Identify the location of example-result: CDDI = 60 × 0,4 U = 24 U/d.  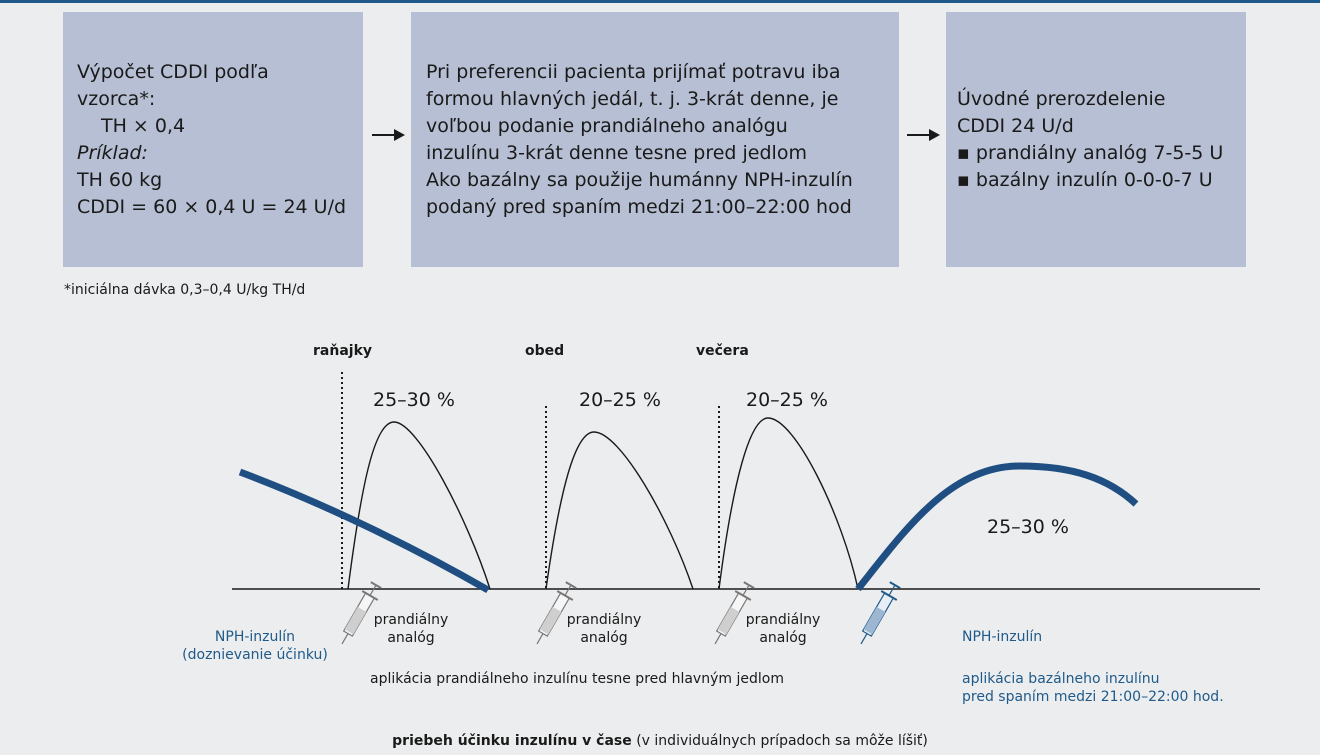
(212, 206).